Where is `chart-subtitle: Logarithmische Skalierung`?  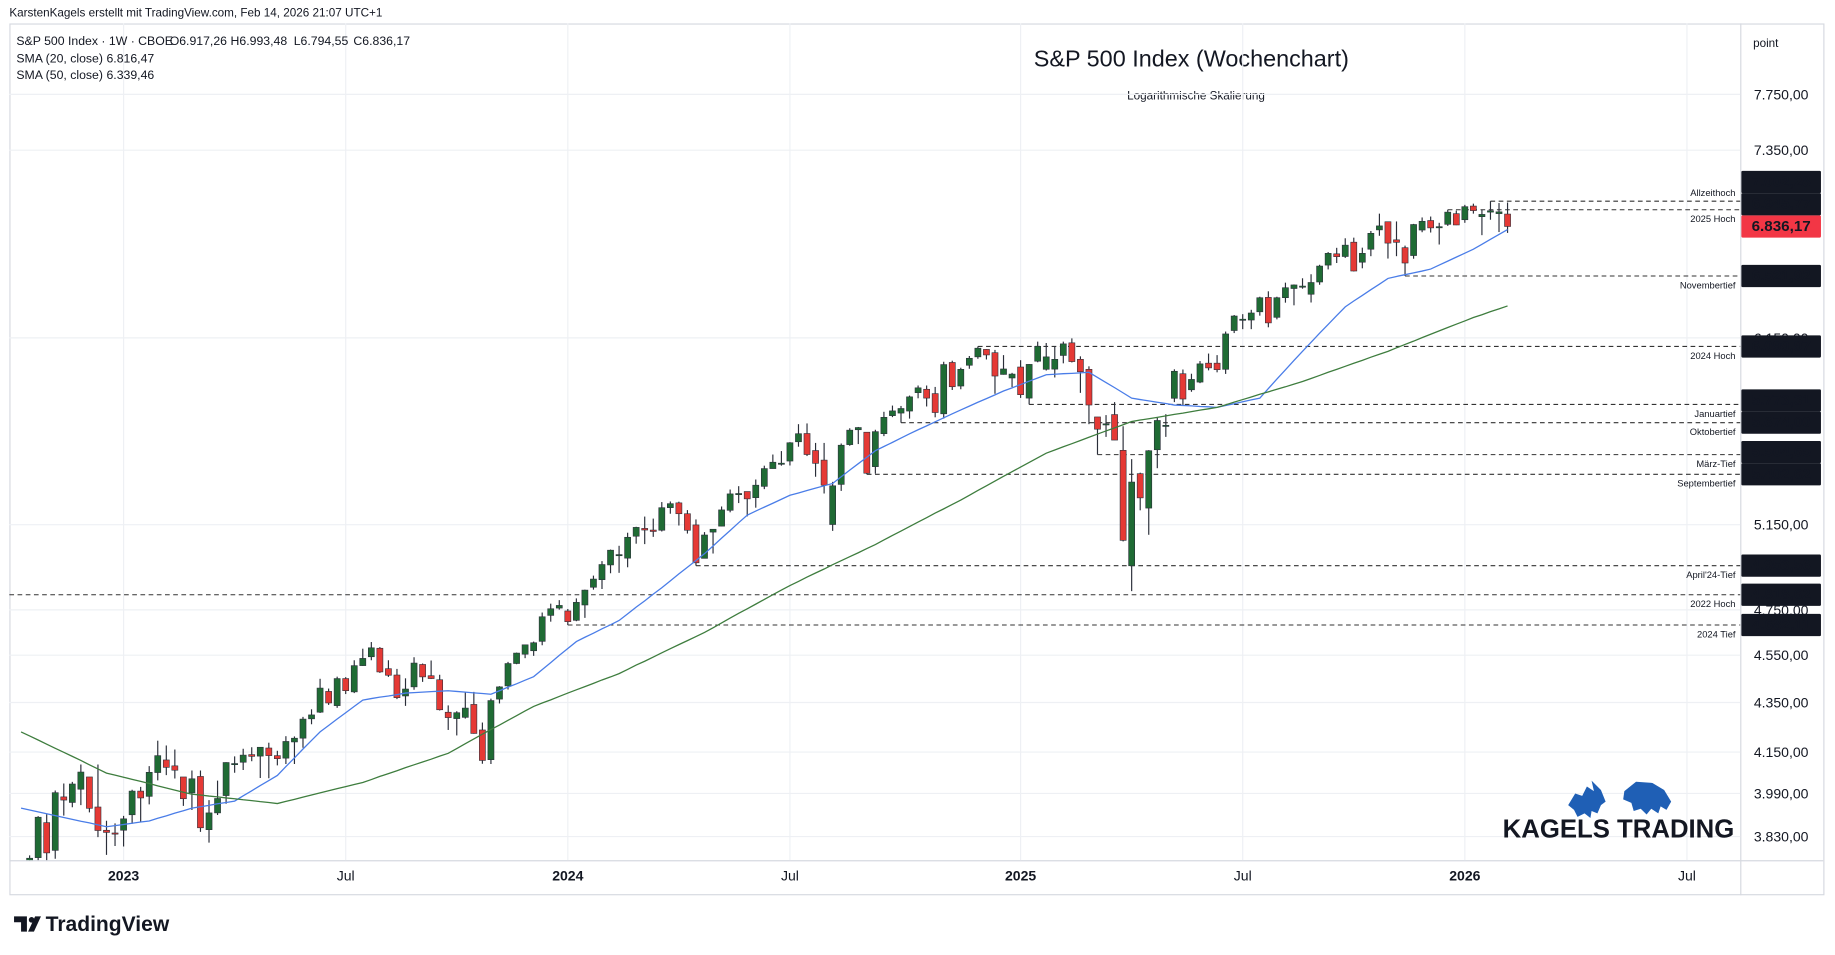
chart-subtitle: Logarithmische Skalierung is located at coordinates (1196, 95).